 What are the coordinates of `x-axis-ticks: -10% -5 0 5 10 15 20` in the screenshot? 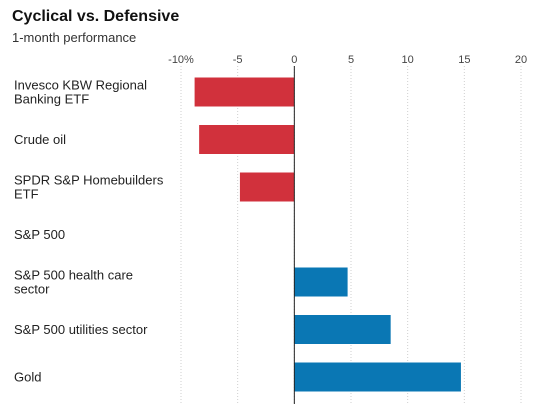 It's located at (347, 60).